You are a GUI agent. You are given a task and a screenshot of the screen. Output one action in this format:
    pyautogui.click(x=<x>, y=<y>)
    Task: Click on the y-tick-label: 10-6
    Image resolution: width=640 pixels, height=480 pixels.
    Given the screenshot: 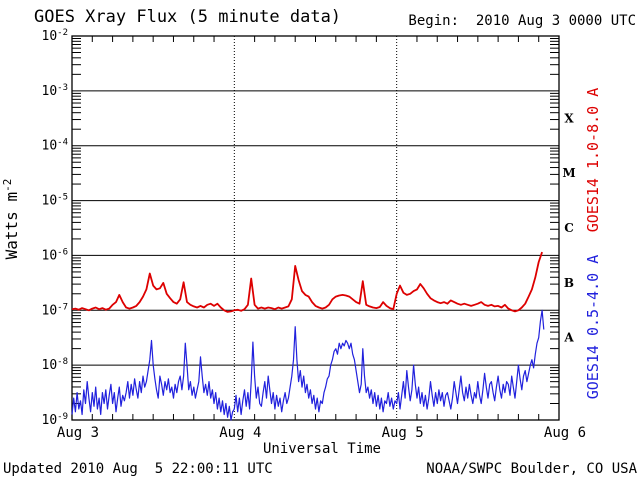 What is the action you would take?
    pyautogui.click(x=55, y=255)
    